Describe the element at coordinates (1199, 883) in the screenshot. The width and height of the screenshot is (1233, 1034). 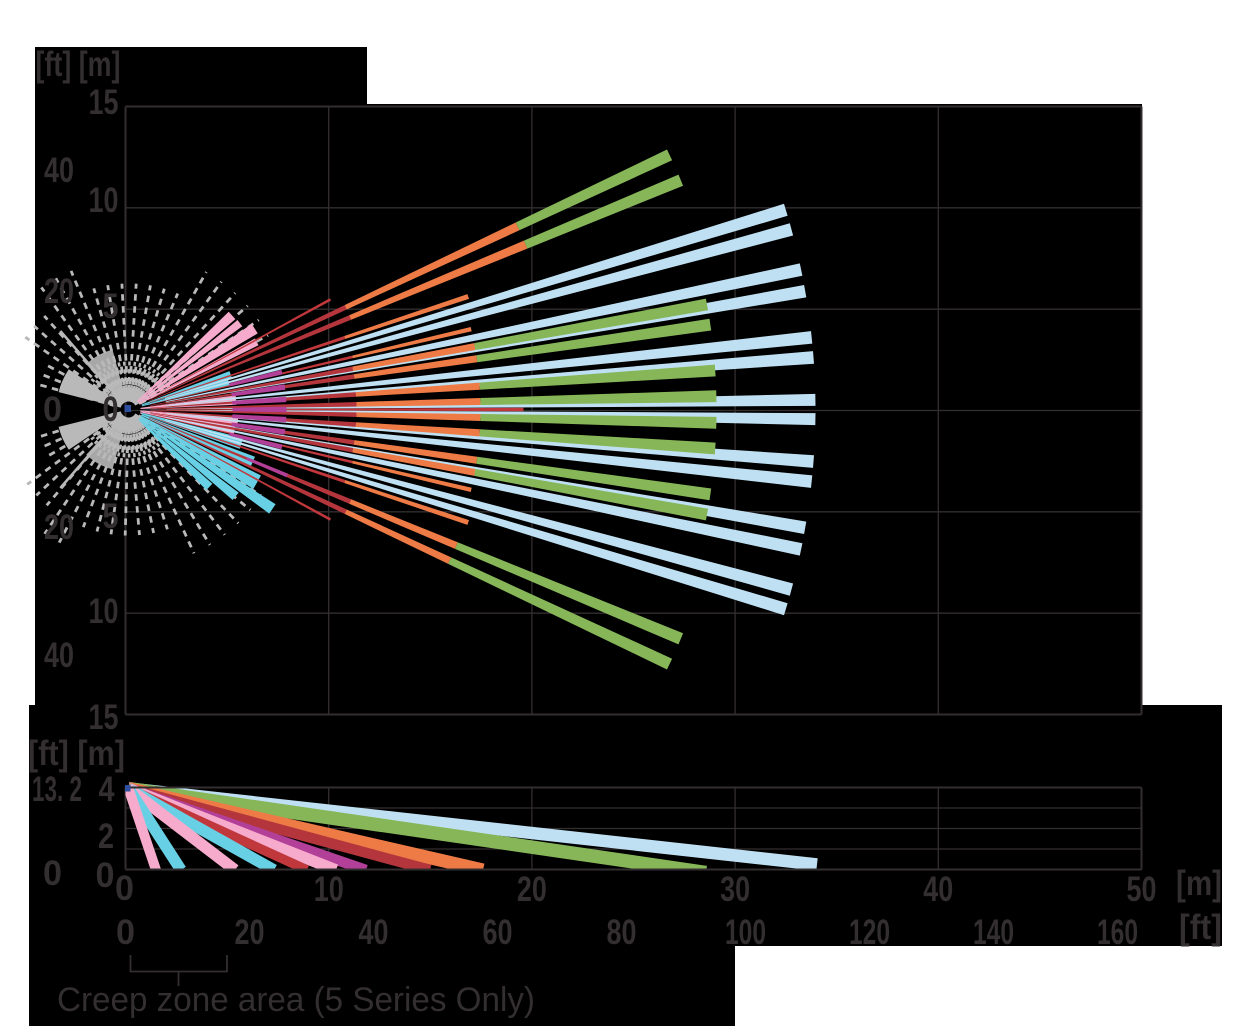
I see `svg-text: [m]` at that location.